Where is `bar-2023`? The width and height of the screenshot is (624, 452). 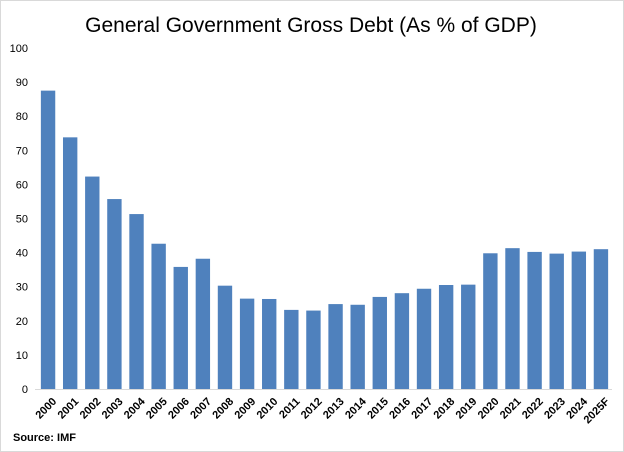 bar-2023 is located at coordinates (556, 321).